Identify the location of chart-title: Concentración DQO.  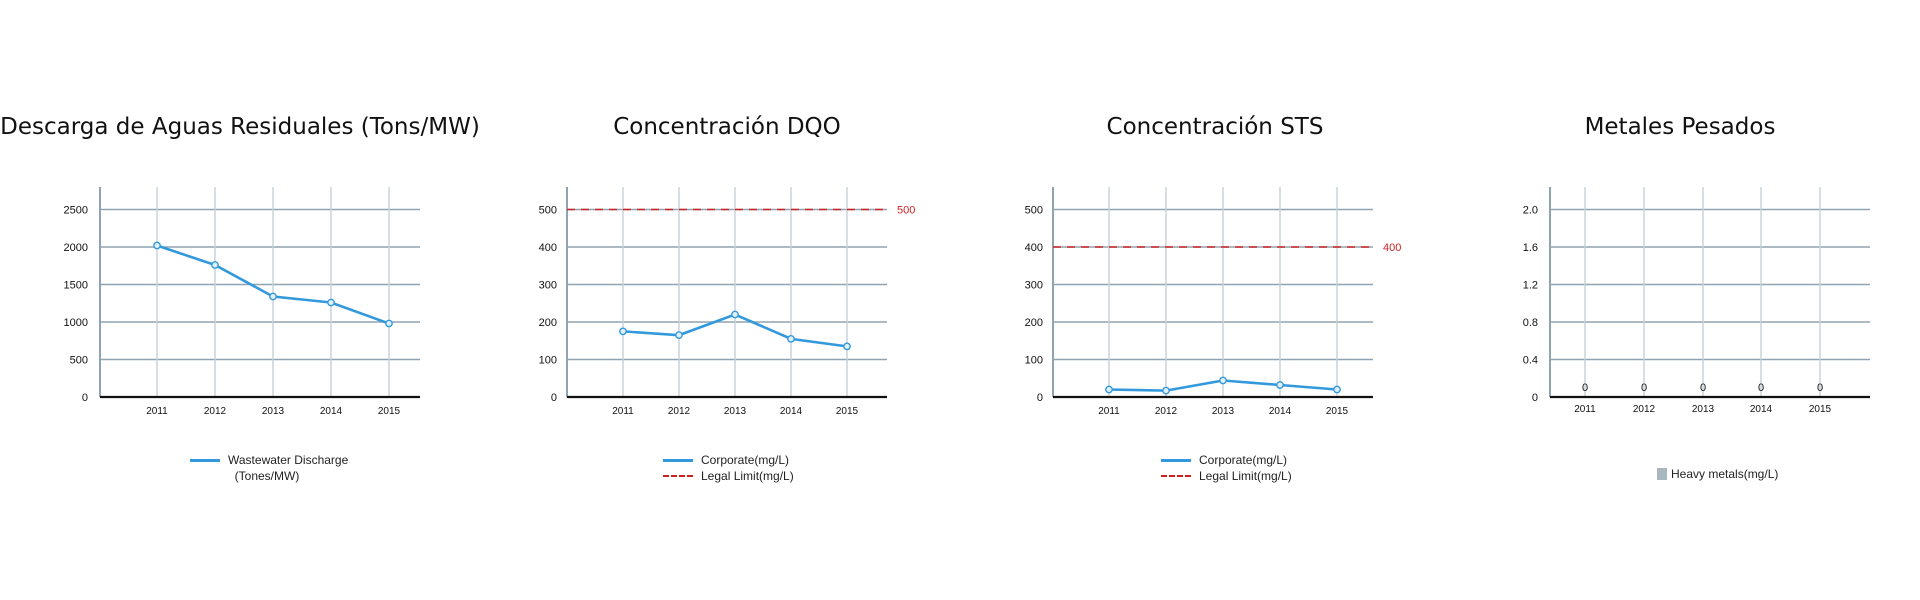
(727, 127).